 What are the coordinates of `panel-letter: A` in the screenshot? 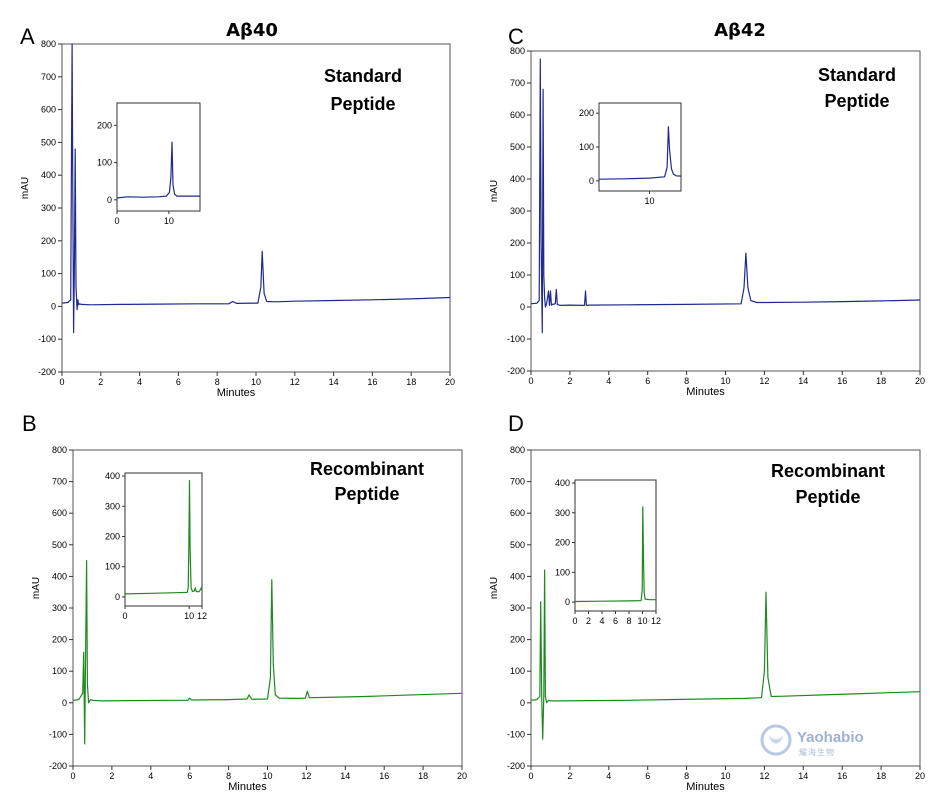 It's located at (27, 36).